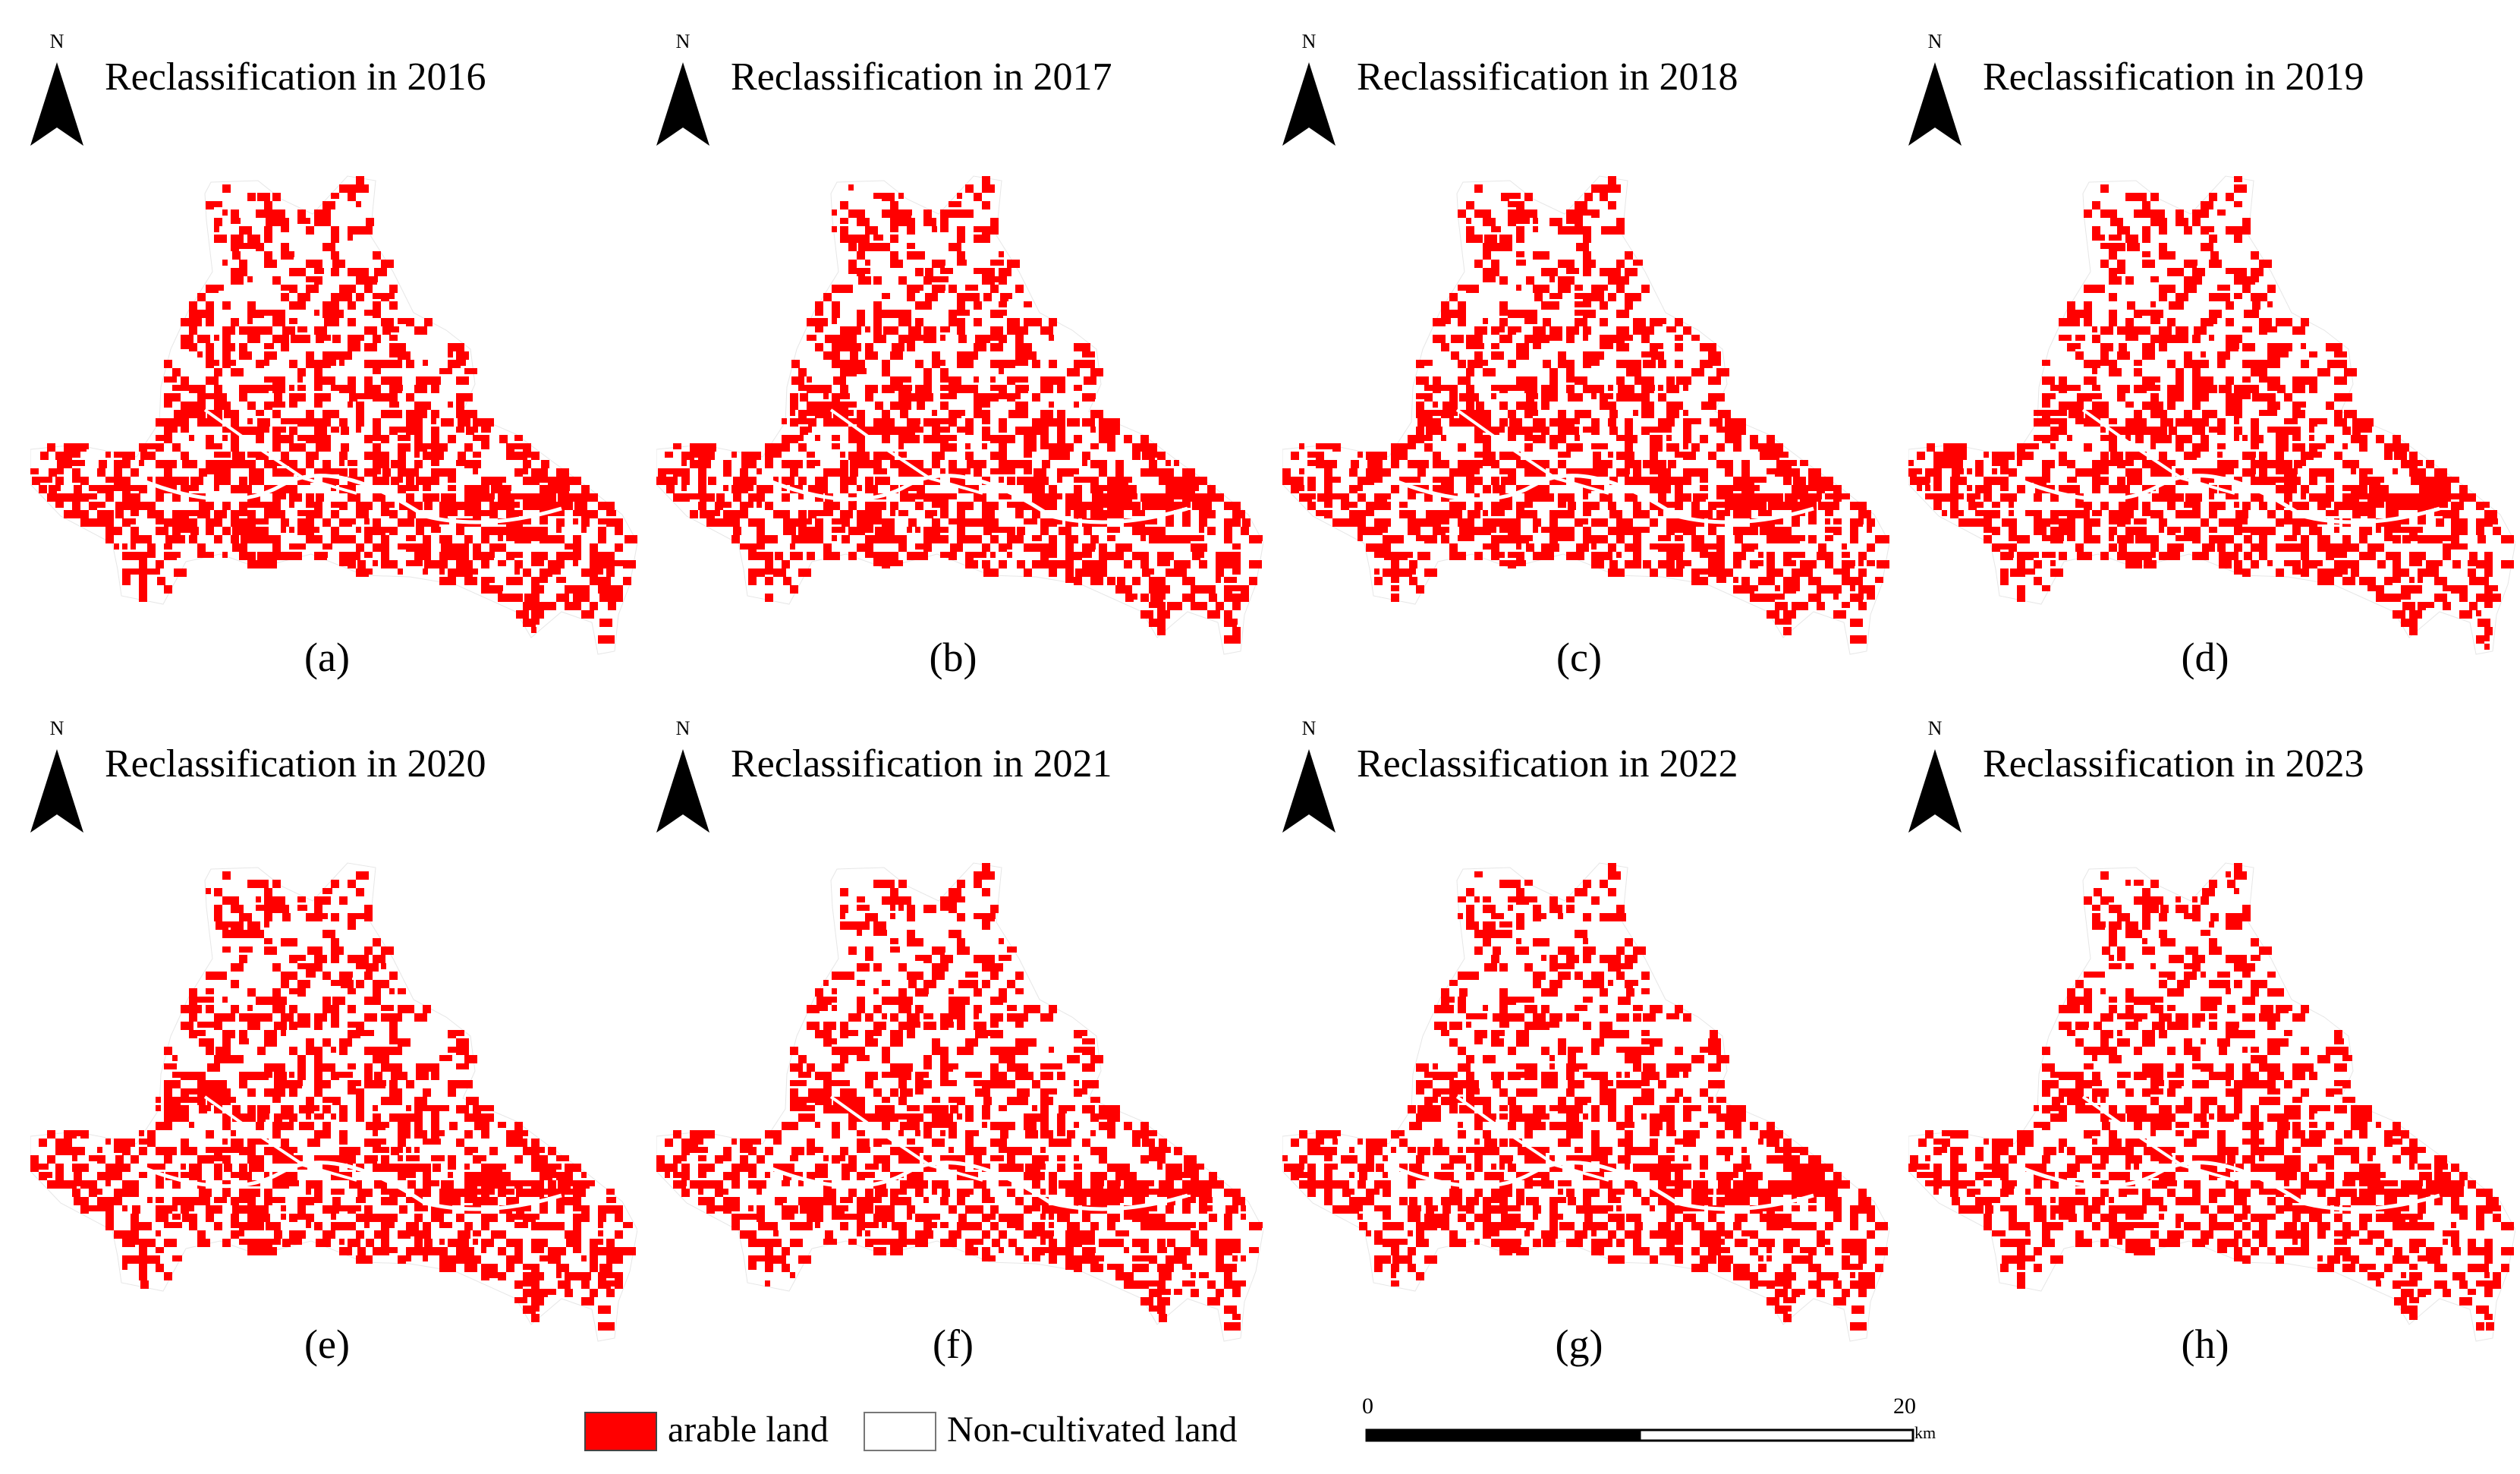 The width and height of the screenshot is (2520, 1474). Describe the element at coordinates (295, 77) in the screenshot. I see `panel-title: Reclassification in 2016` at that location.